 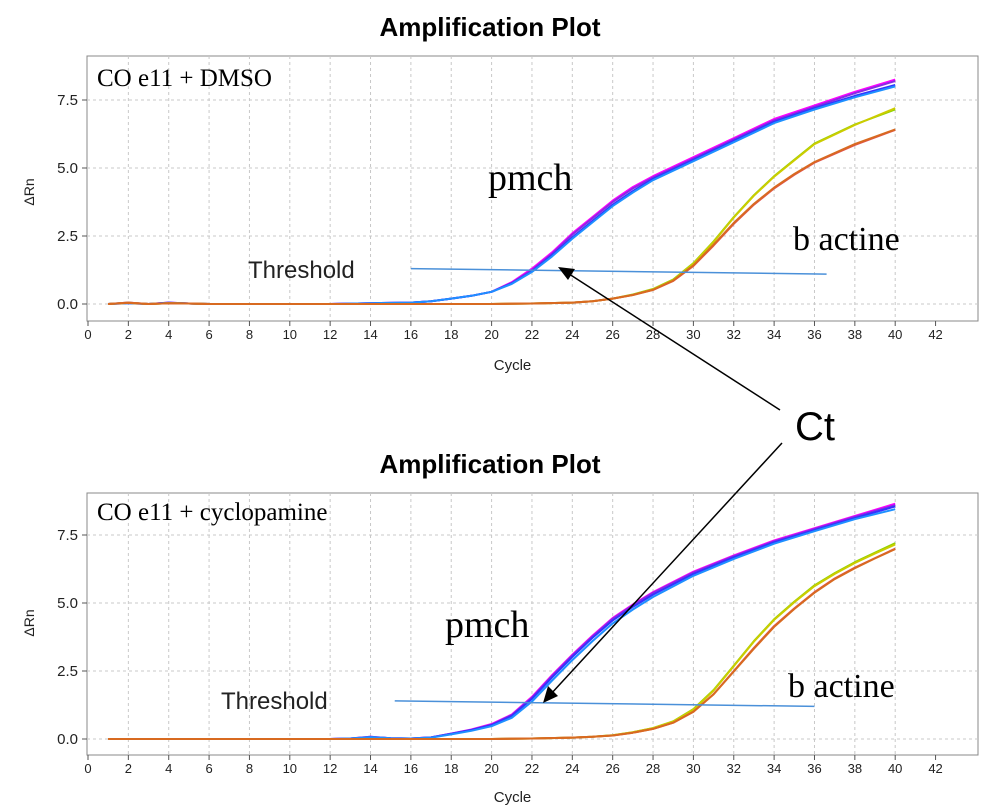 What do you see at coordinates (566, 273) in the screenshot?
I see `ct-arrowhead-top` at bounding box center [566, 273].